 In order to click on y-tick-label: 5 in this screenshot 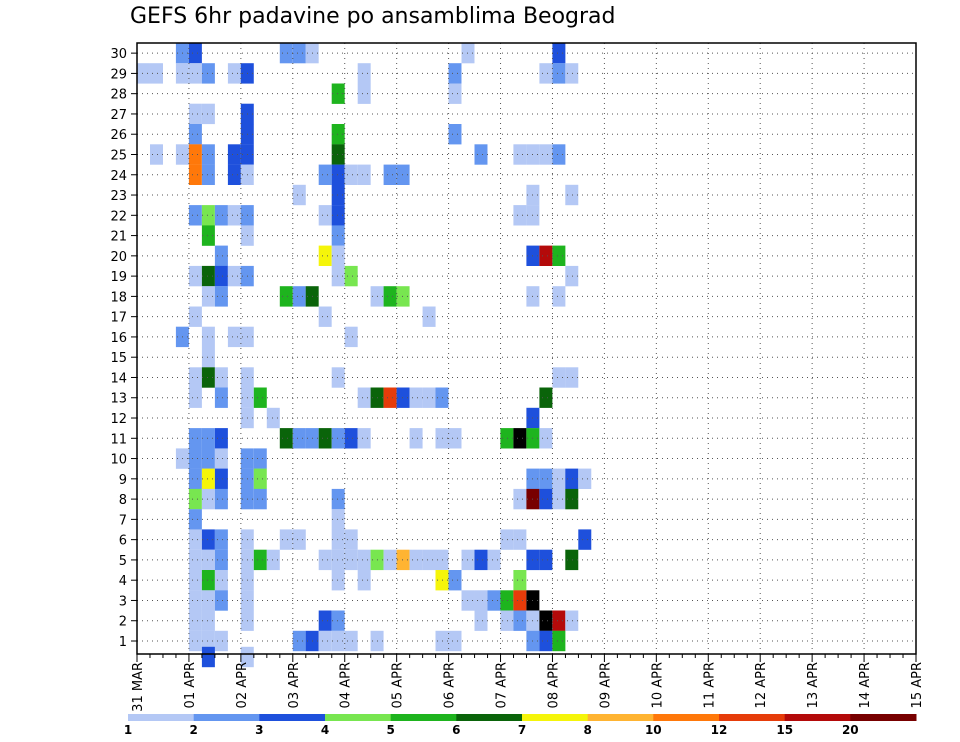, I will do `click(123, 561)`.